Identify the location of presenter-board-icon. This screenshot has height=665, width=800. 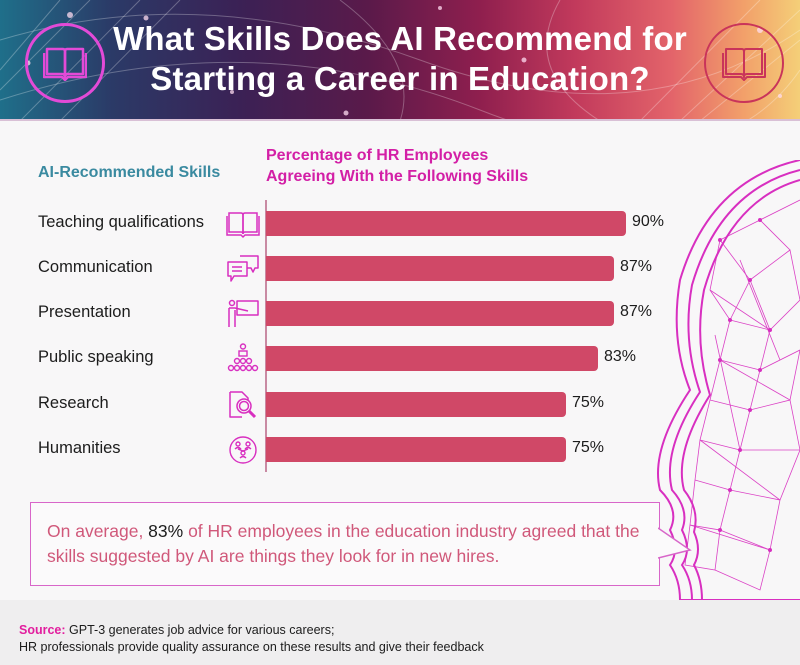
(243, 313).